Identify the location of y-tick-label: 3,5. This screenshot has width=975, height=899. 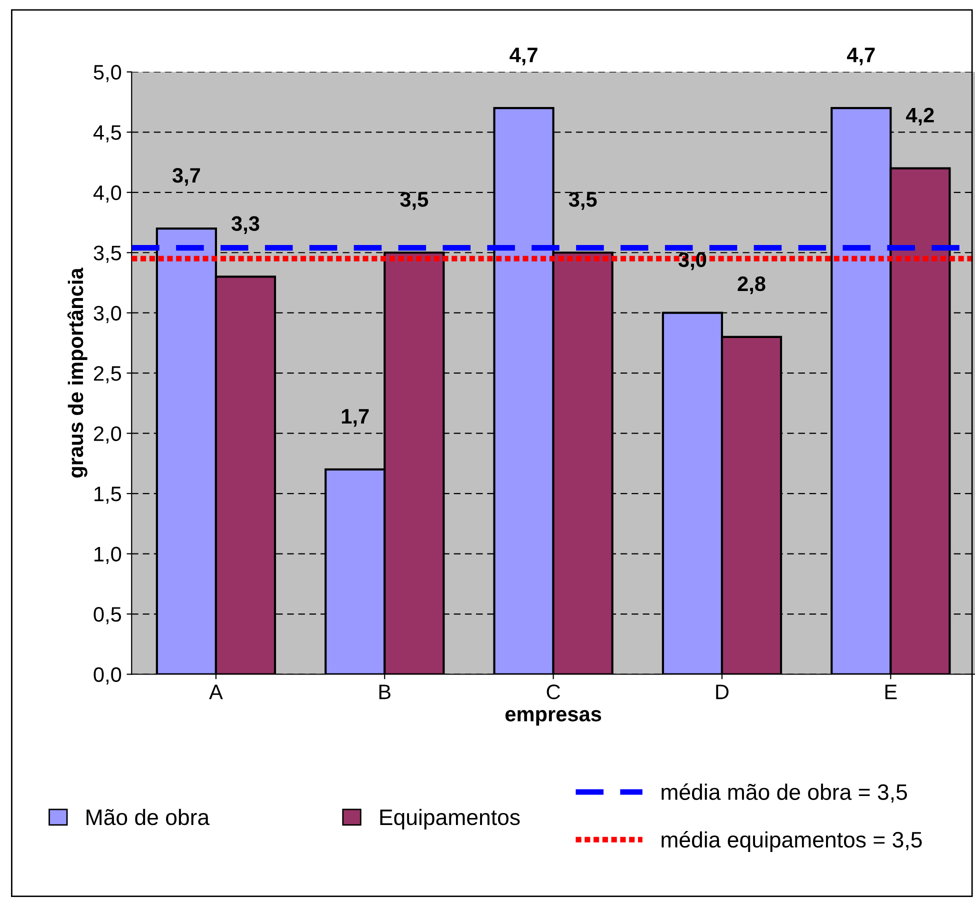
(108, 254).